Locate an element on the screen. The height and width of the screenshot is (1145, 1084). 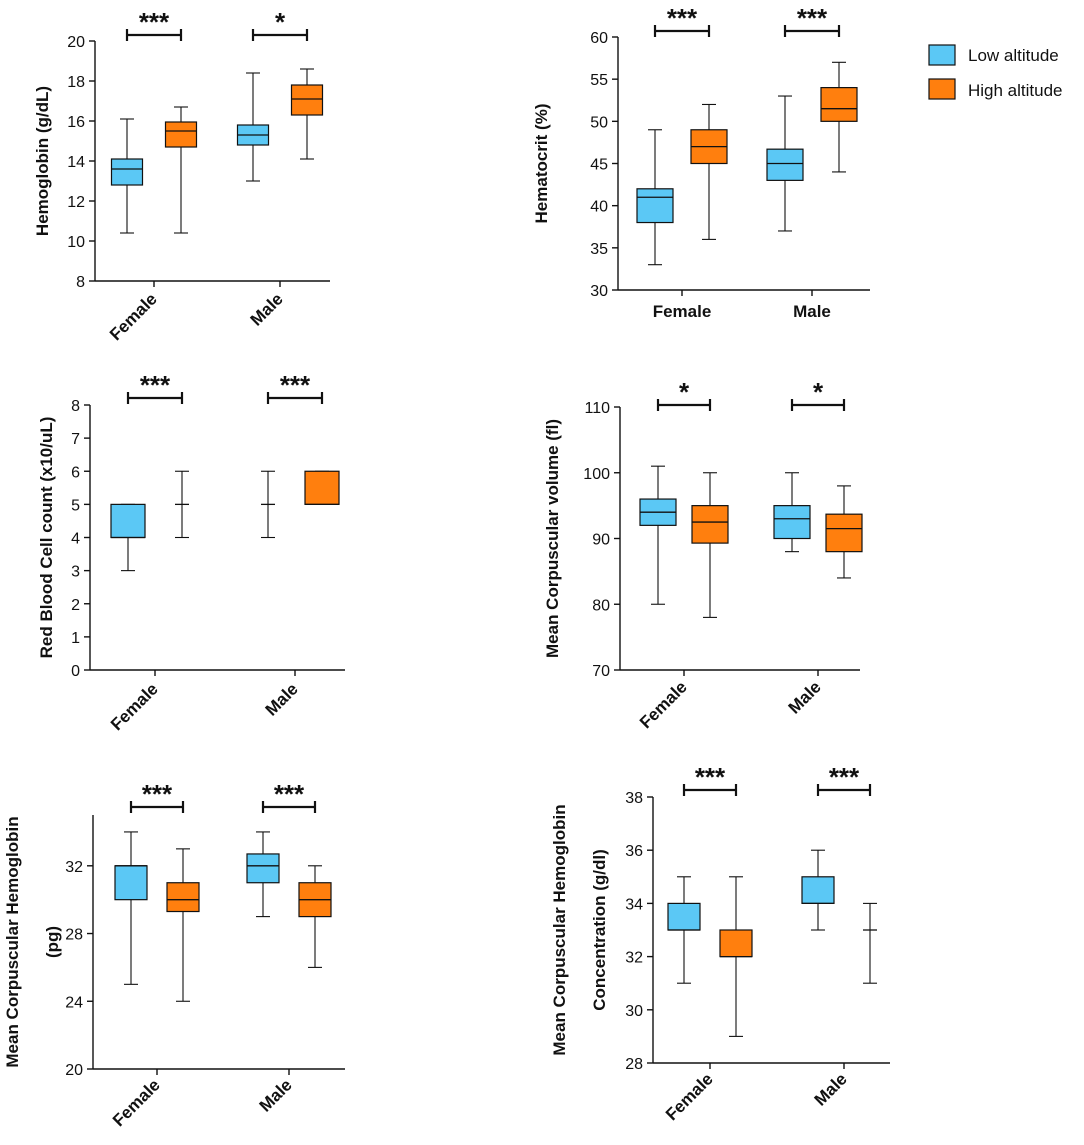
y-tick-label: 20 is located at coordinates (74, 1070).